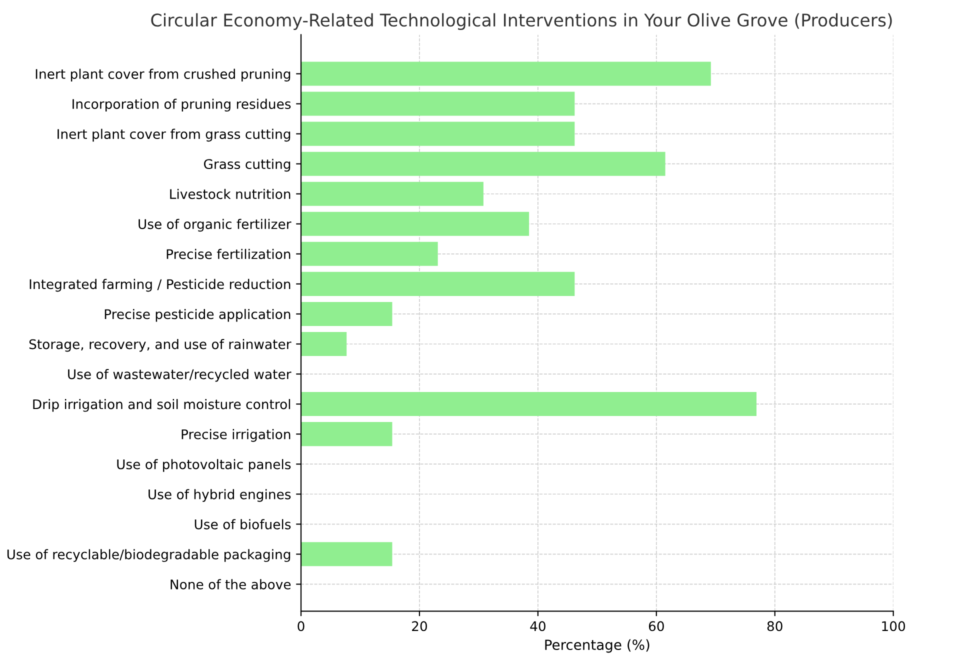 This screenshot has width=971, height=668. I want to click on x-axis-title: Percentage (%), so click(597, 646).